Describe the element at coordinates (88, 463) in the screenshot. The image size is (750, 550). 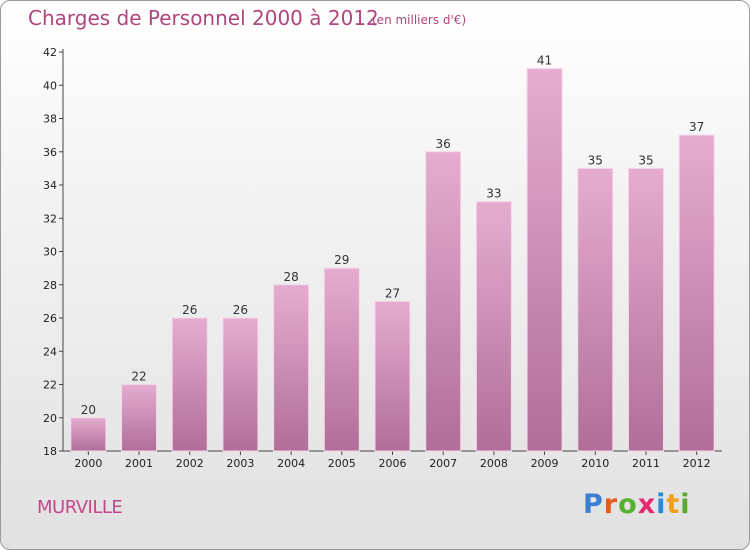
I see `x-tick-label: 2000` at that location.